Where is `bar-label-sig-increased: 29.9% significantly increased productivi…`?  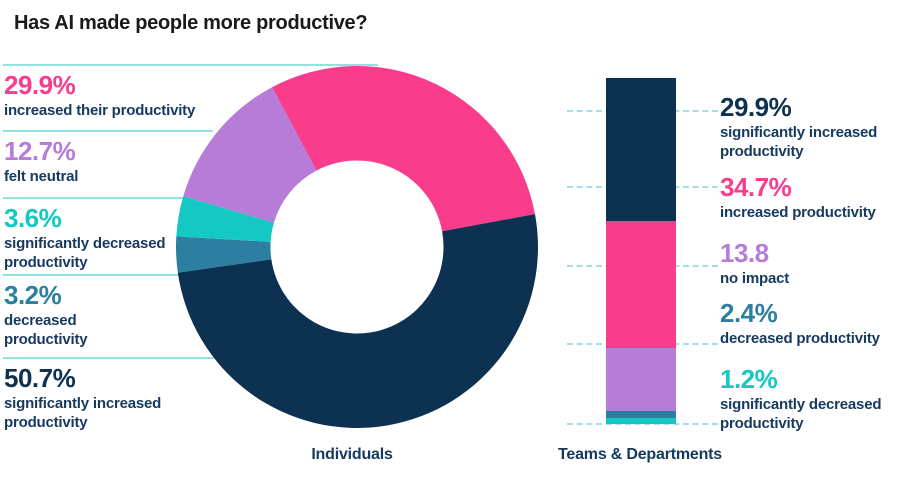
bar-label-sig-increased: 29.9% significantly increased productivi… is located at coordinates (798, 126).